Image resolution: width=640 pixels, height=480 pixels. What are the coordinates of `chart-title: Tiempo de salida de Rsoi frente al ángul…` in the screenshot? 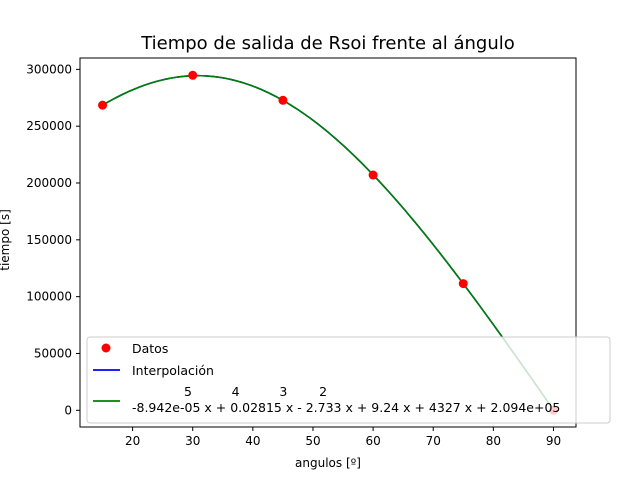 It's located at (327, 43).